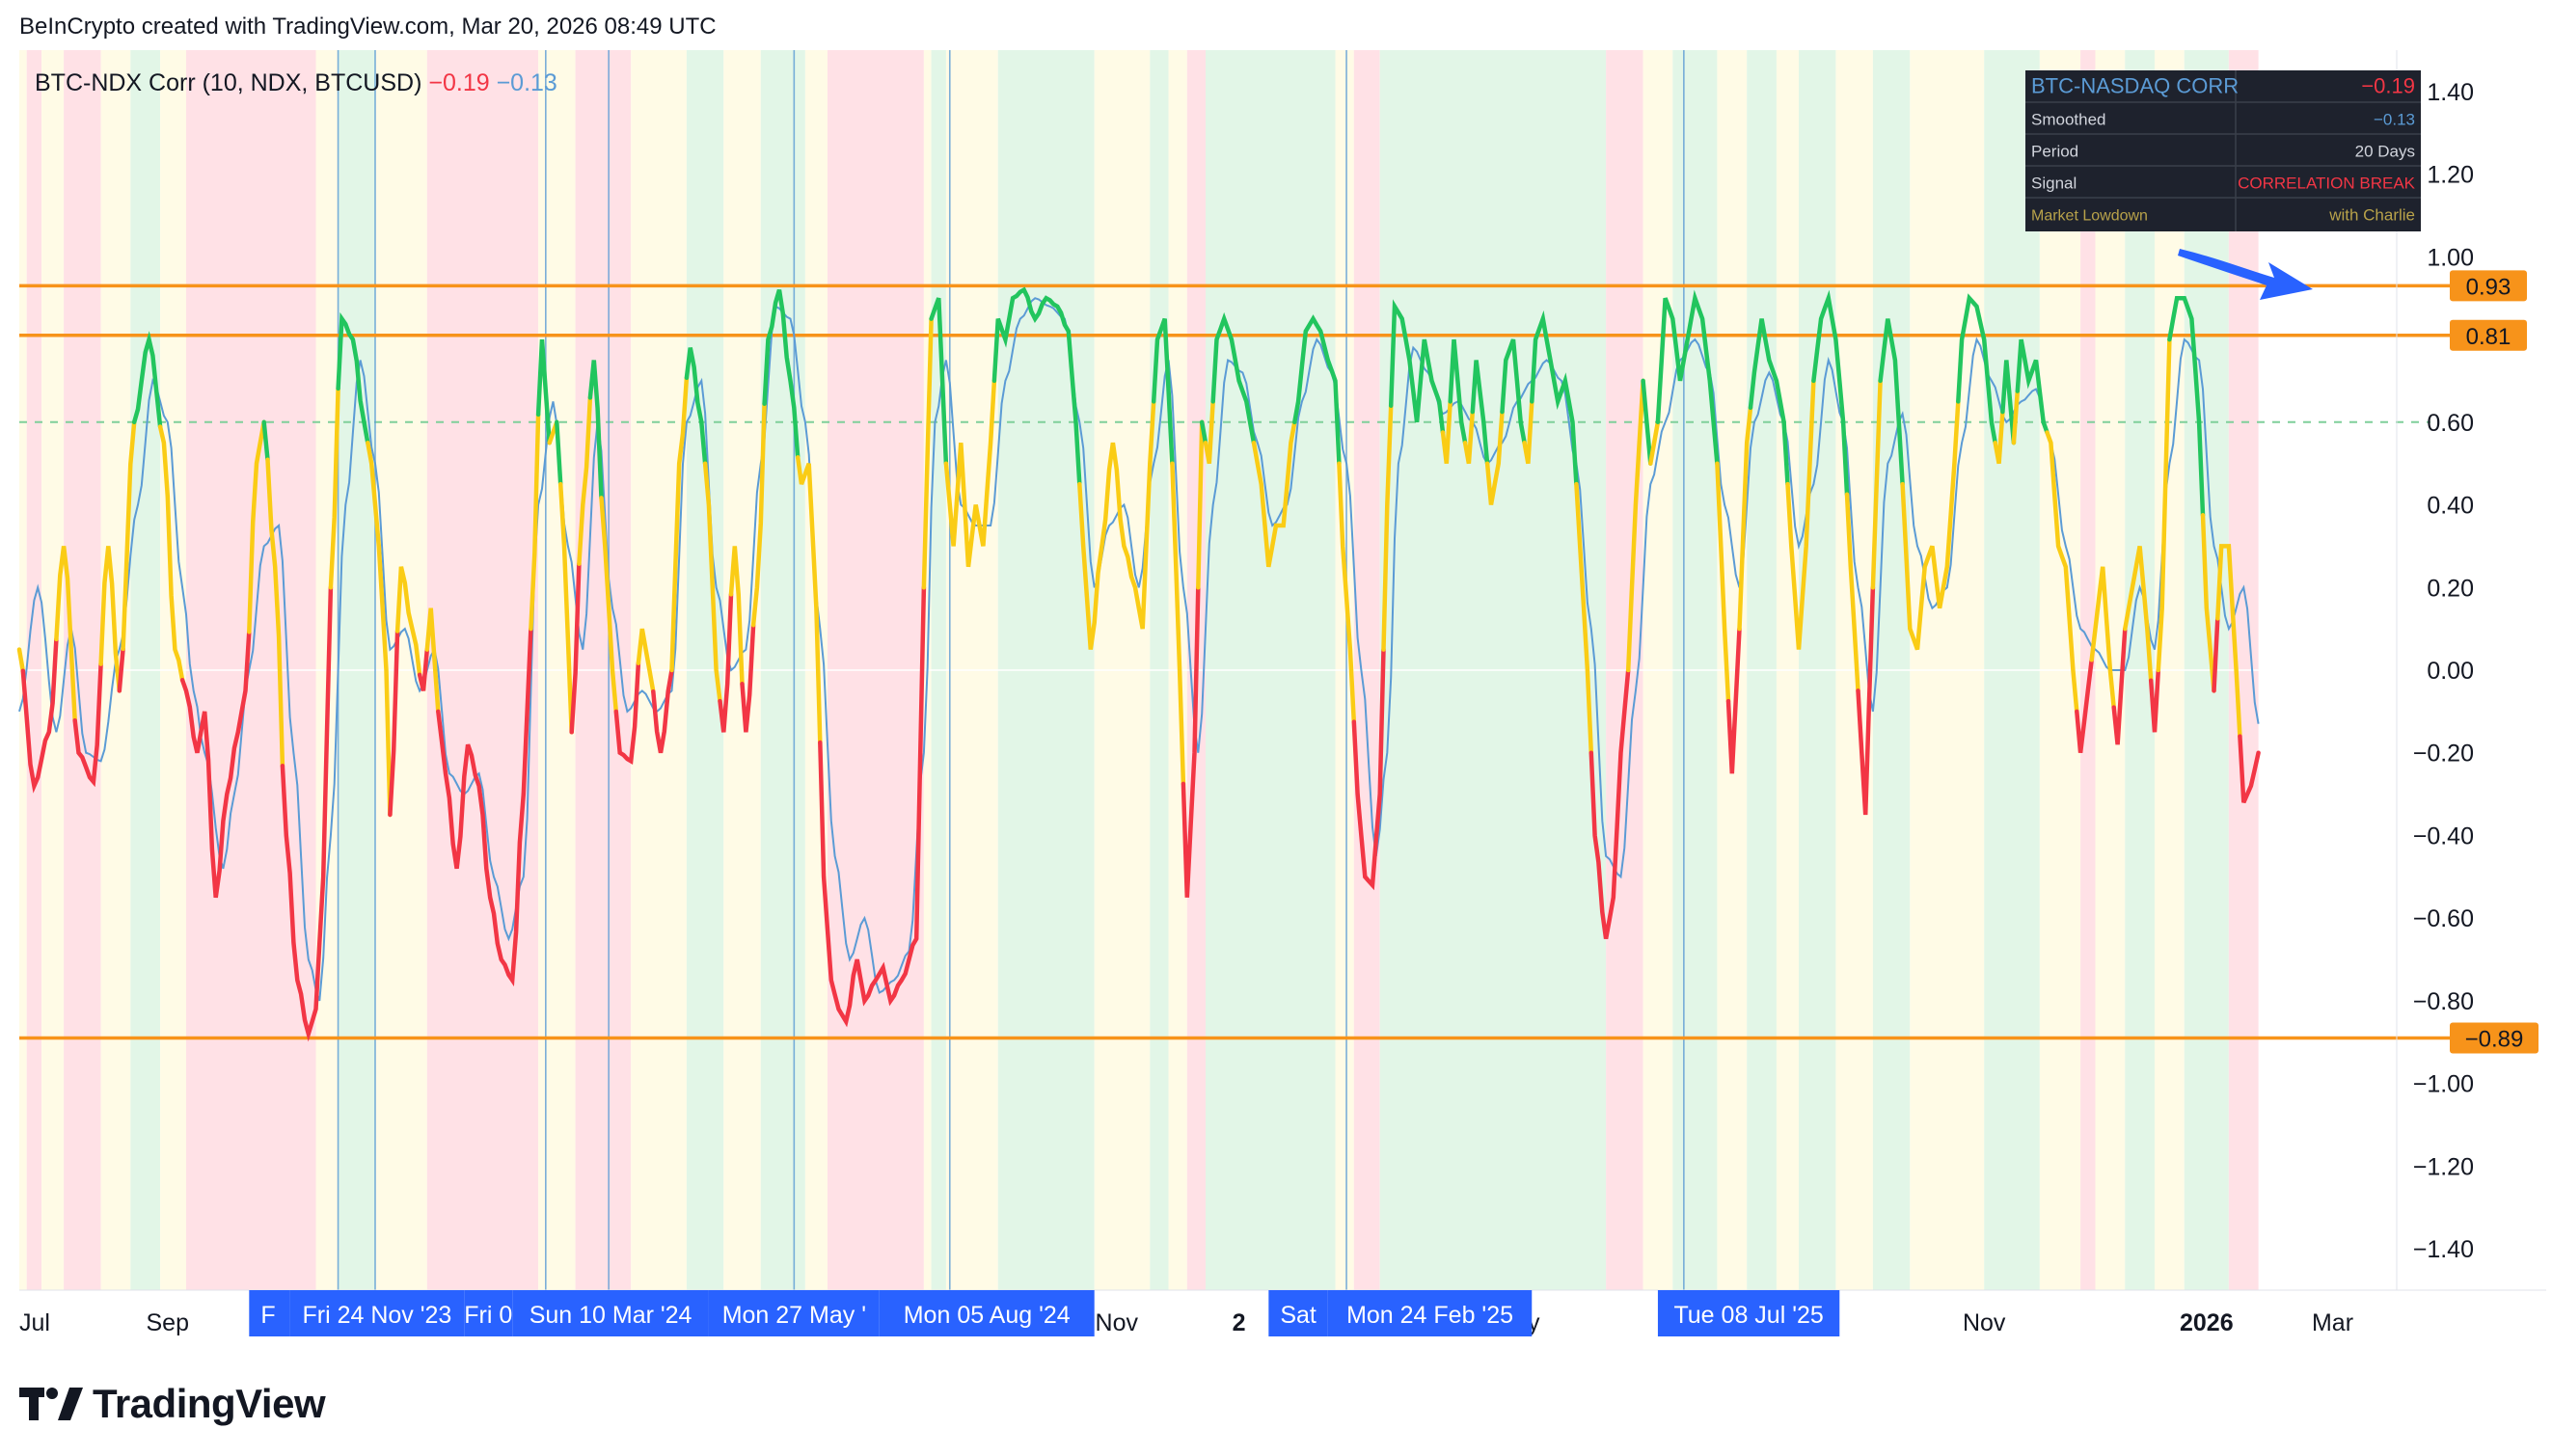  I want to click on date-tag-label: Fri 24 Nov '23, so click(377, 1315).